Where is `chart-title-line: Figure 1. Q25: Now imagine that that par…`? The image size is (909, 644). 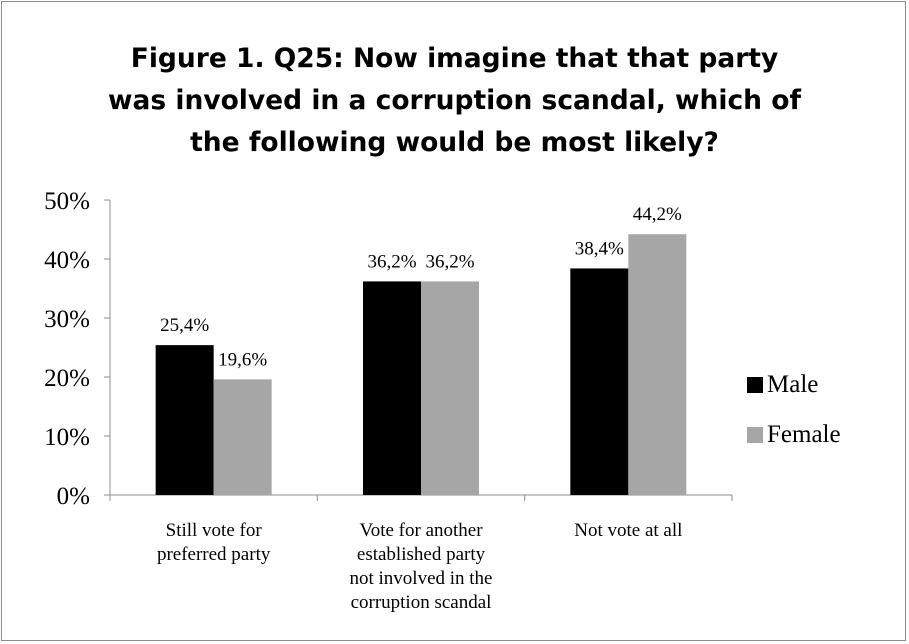
chart-title-line: Figure 1. Q25: Now imagine that that par… is located at coordinates (454, 58).